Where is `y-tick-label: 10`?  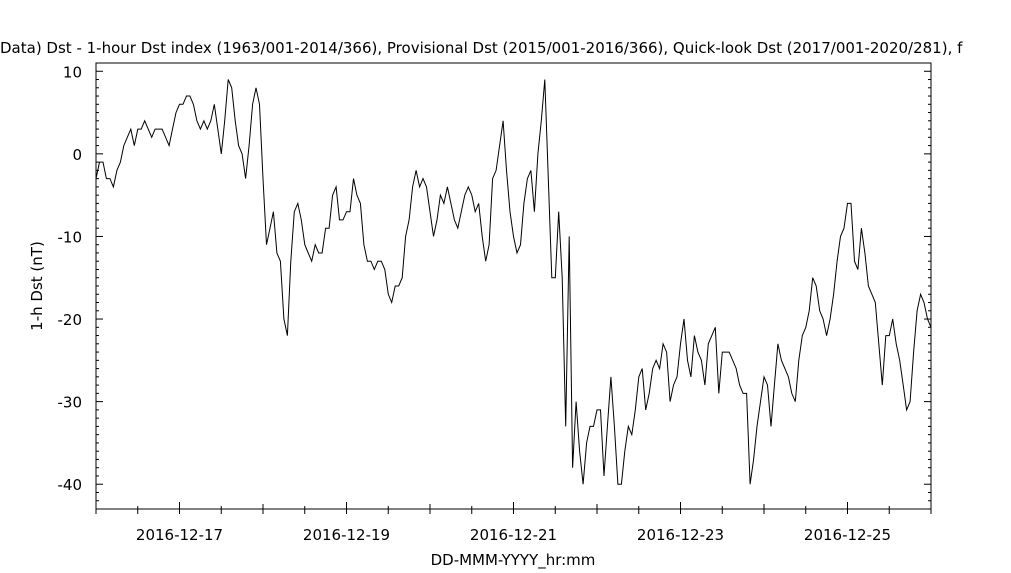 y-tick-label: 10 is located at coordinates (72, 72).